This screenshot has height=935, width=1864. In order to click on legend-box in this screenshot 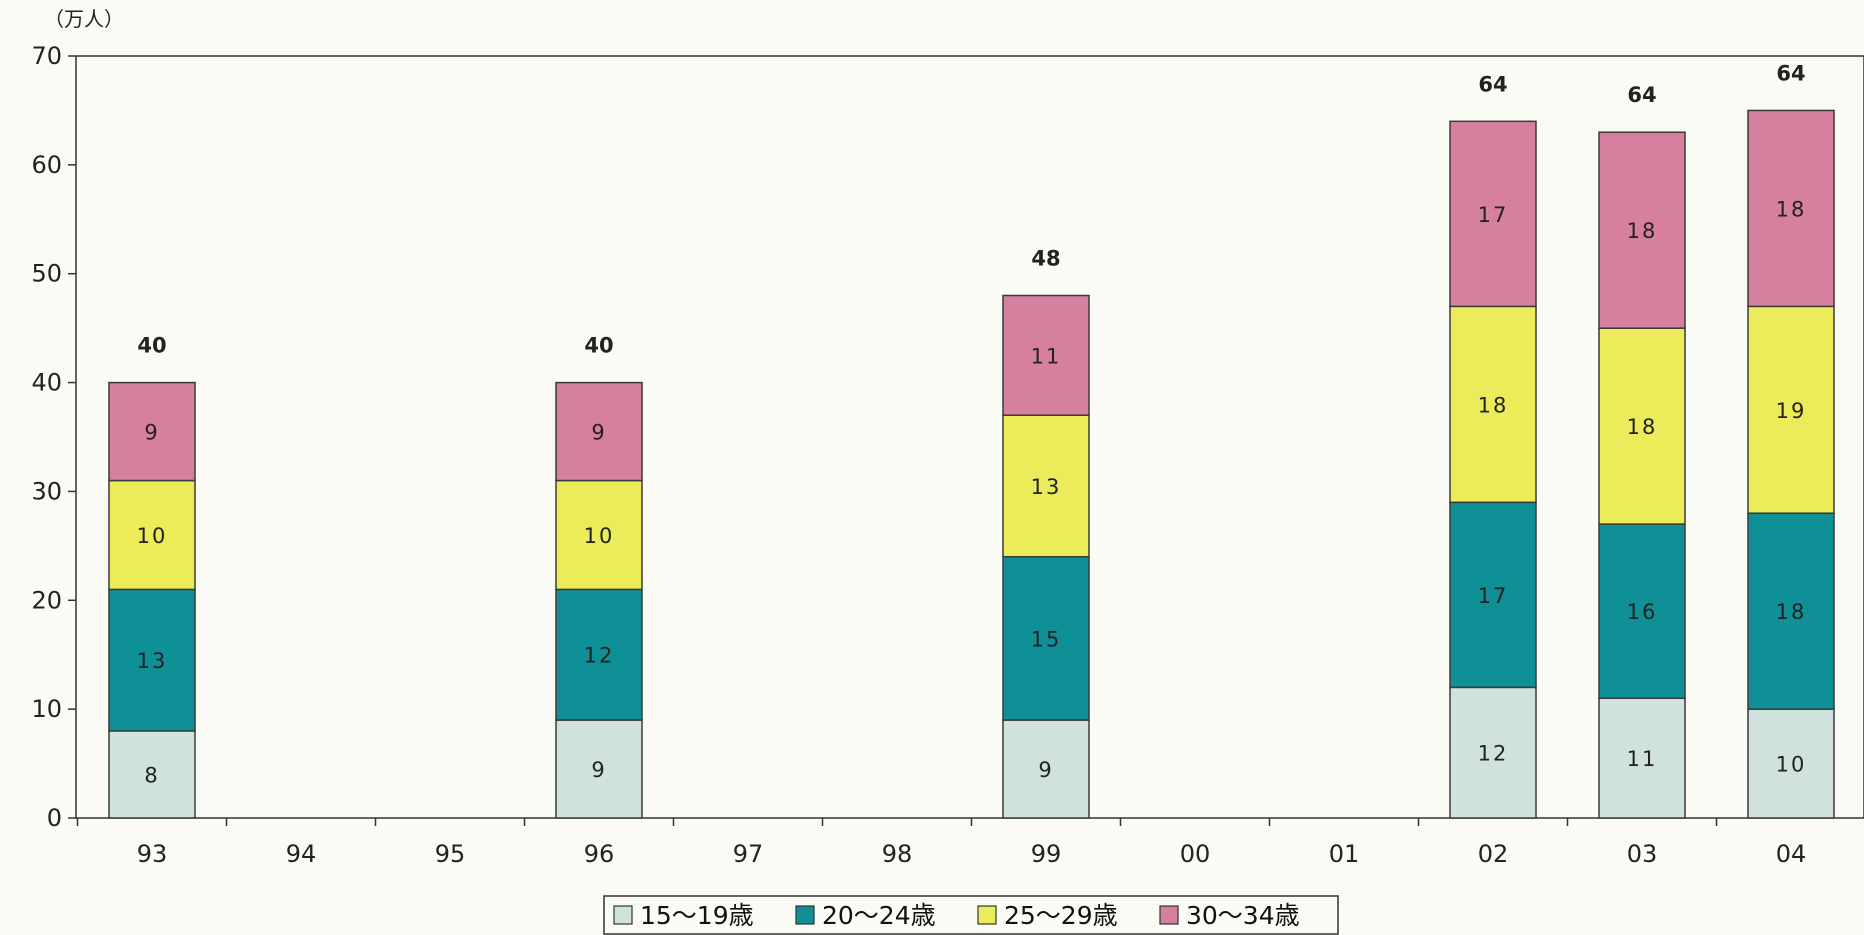, I will do `click(971, 915)`.